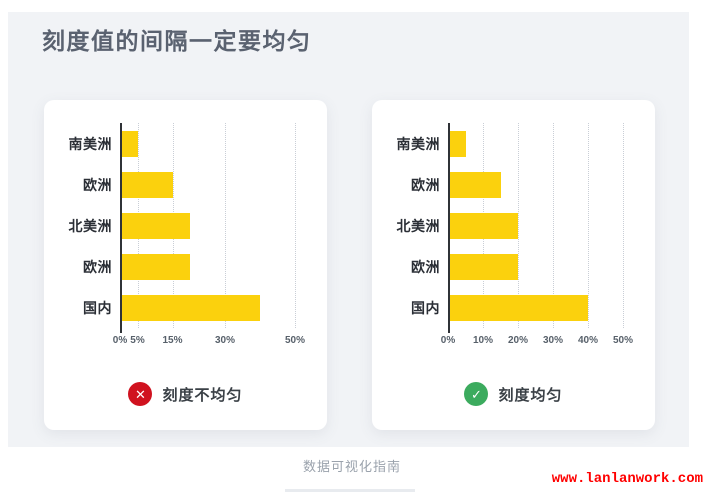 The image size is (704, 492). Describe the element at coordinates (351, 466) in the screenshot. I see `footer-caption: 数据可视化指南` at that location.